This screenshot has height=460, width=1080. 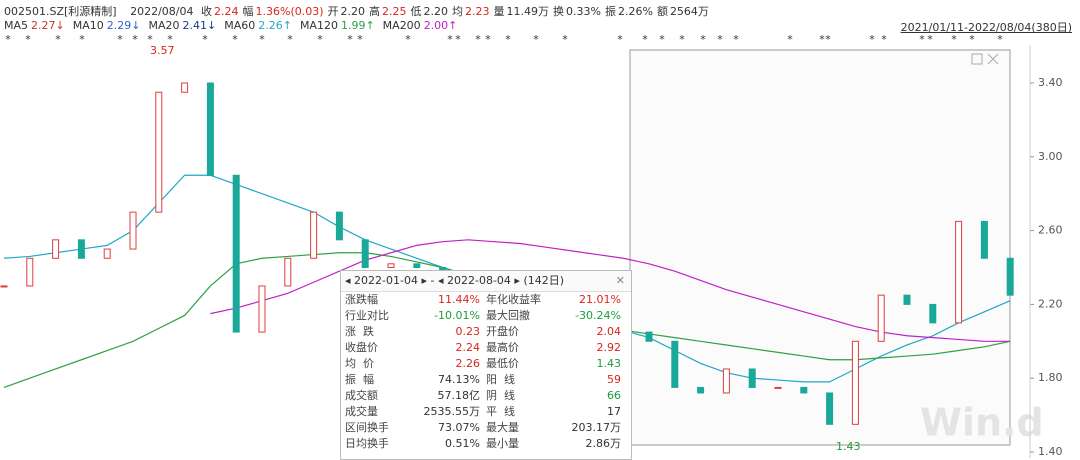 I want to click on ma-name: MA5, so click(x=16, y=25).